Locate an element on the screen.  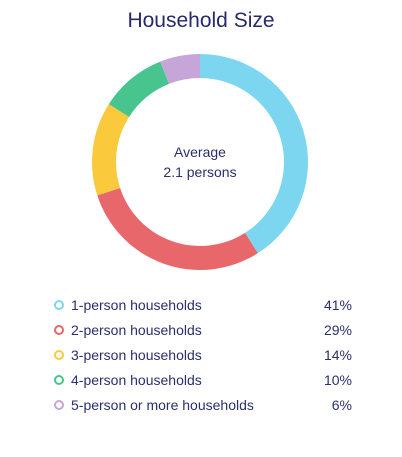
legend-value: 10% is located at coordinates (337, 379).